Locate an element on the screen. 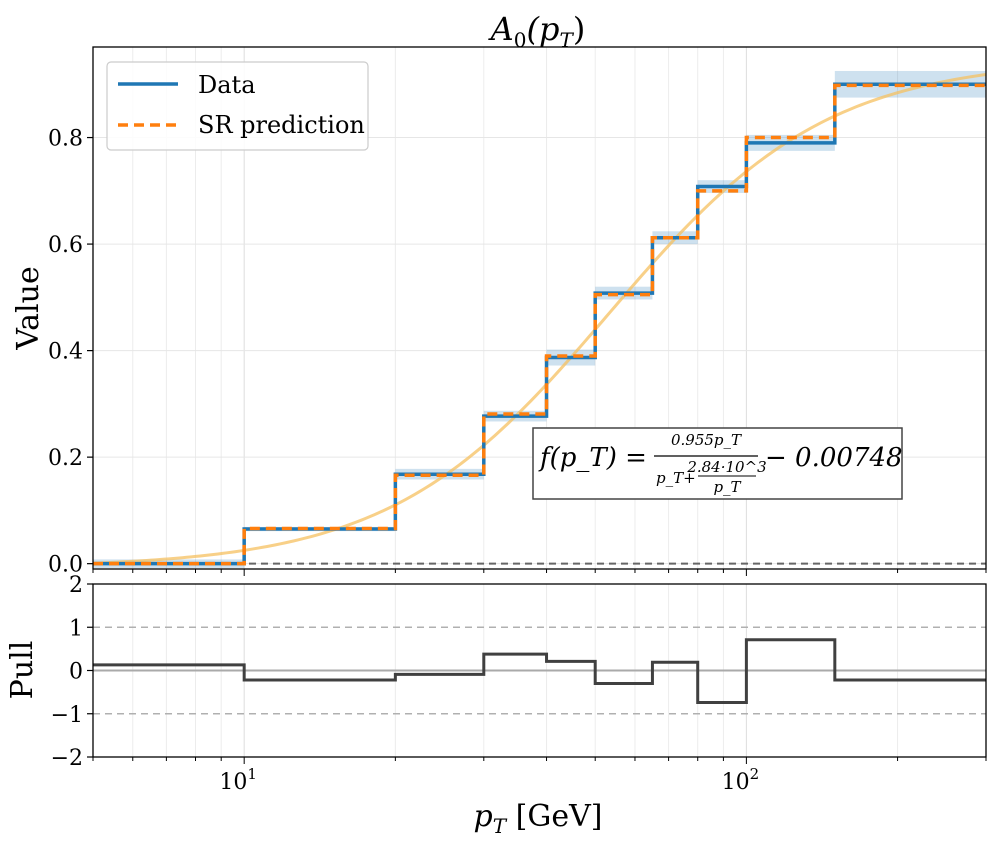  pull-series-layer is located at coordinates (539, 671).